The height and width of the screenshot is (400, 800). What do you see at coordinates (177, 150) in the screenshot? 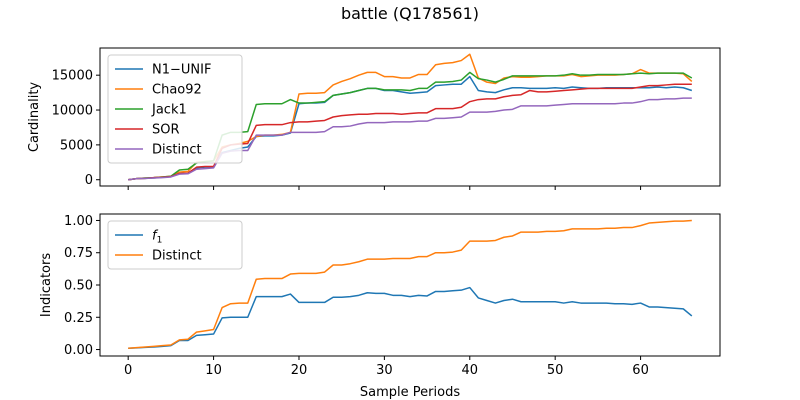
I see `cardinality-legend-label-4: Distinct` at bounding box center [177, 150].